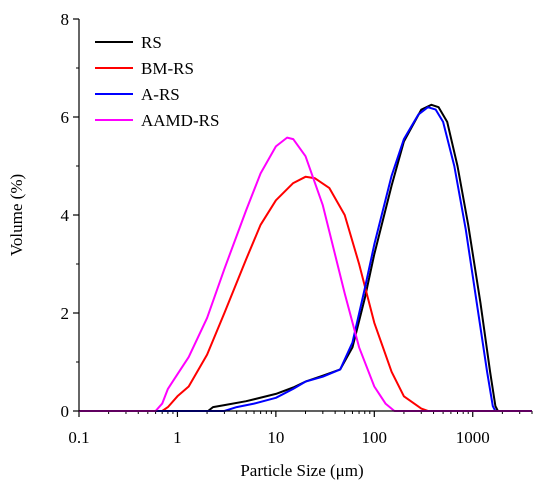 Image resolution: width=550 pixels, height=497 pixels. Describe the element at coordinates (375, 437) in the screenshot. I see `x-tick-label: 100` at that location.